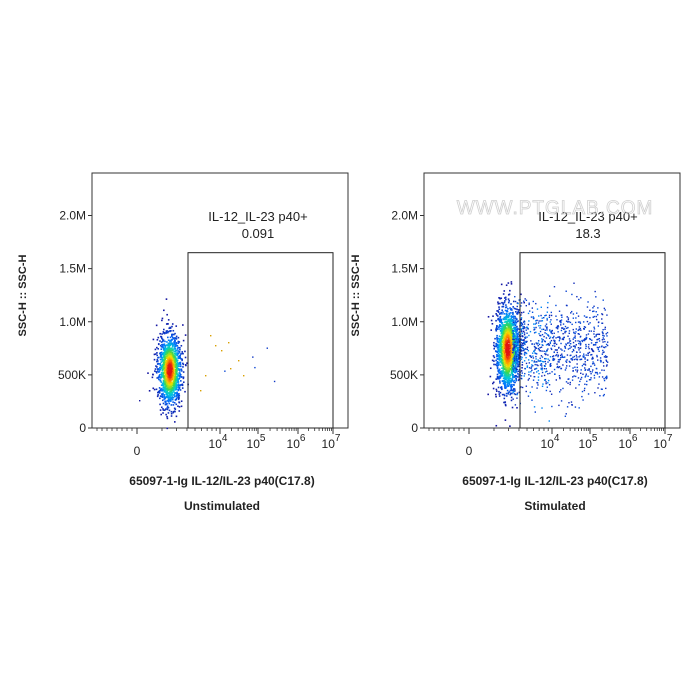 Image resolution: width=700 pixels, height=700 pixels. Describe the element at coordinates (587, 216) in the screenshot. I see `gate-name: IL-12_IL-23 p40+` at that location.